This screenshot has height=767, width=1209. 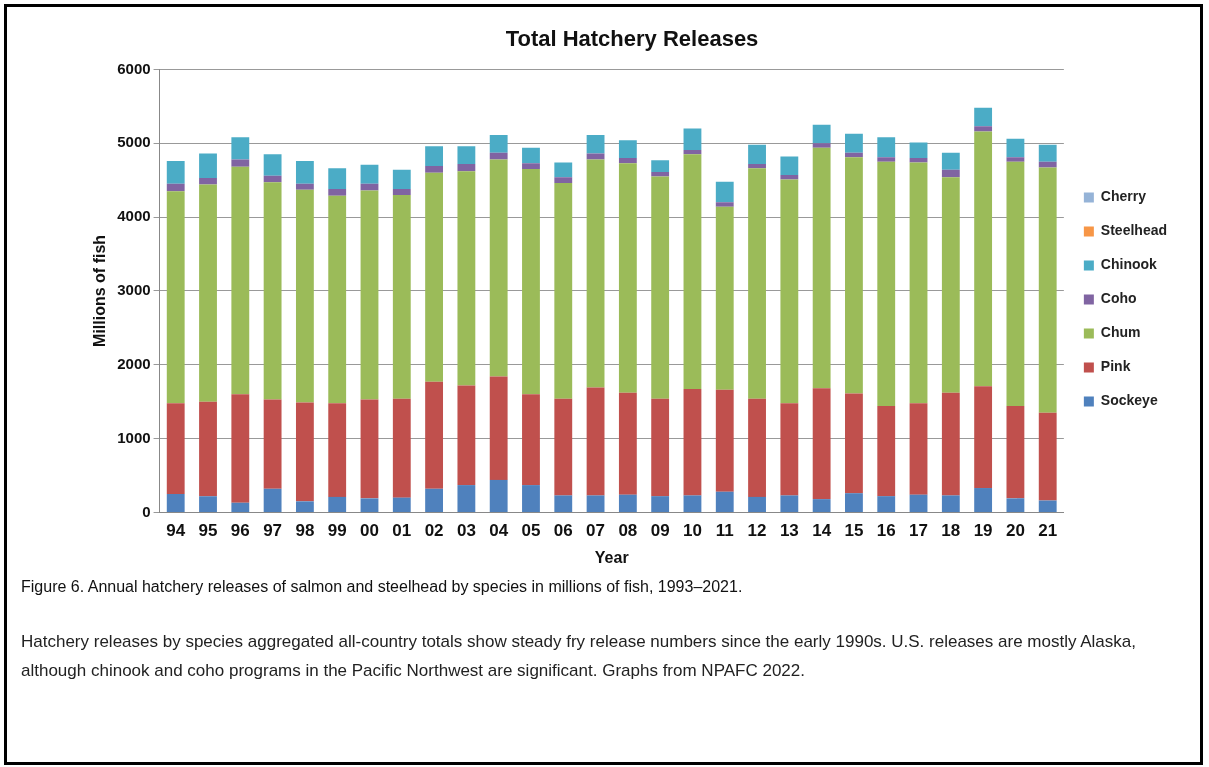 What do you see at coordinates (176, 531) in the screenshot?
I see `x-tick-label: 94` at bounding box center [176, 531].